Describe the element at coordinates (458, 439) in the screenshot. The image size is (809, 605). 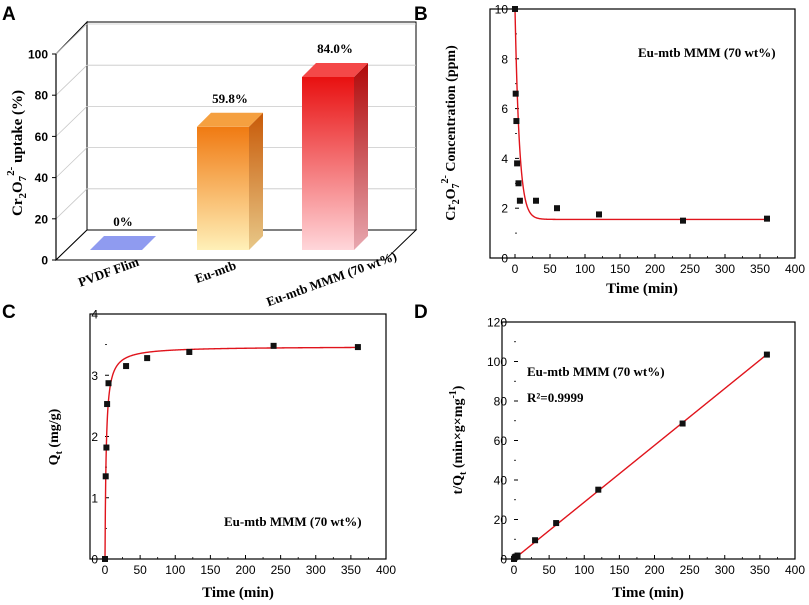
I see `panel-d-y-axis-label: t/Qt (min×g×mg-1)` at that location.